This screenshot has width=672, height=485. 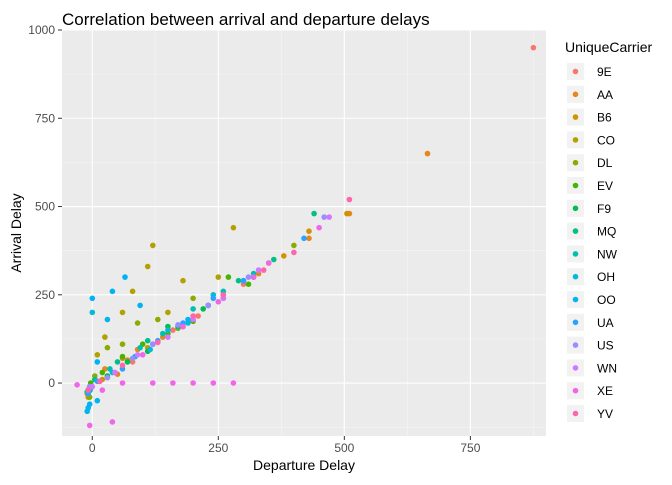 I want to click on legend-item-oo: OO, so click(x=591, y=299).